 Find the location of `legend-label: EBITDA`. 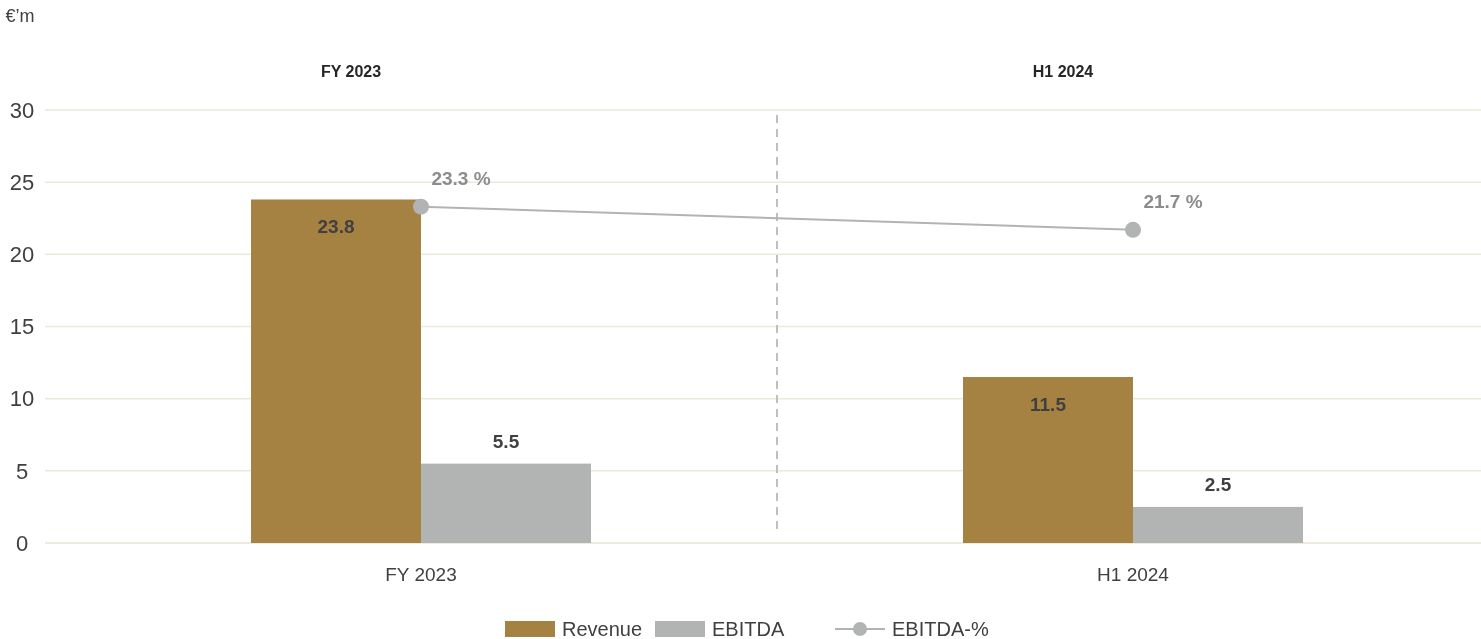

legend-label: EBITDA is located at coordinates (748, 628).